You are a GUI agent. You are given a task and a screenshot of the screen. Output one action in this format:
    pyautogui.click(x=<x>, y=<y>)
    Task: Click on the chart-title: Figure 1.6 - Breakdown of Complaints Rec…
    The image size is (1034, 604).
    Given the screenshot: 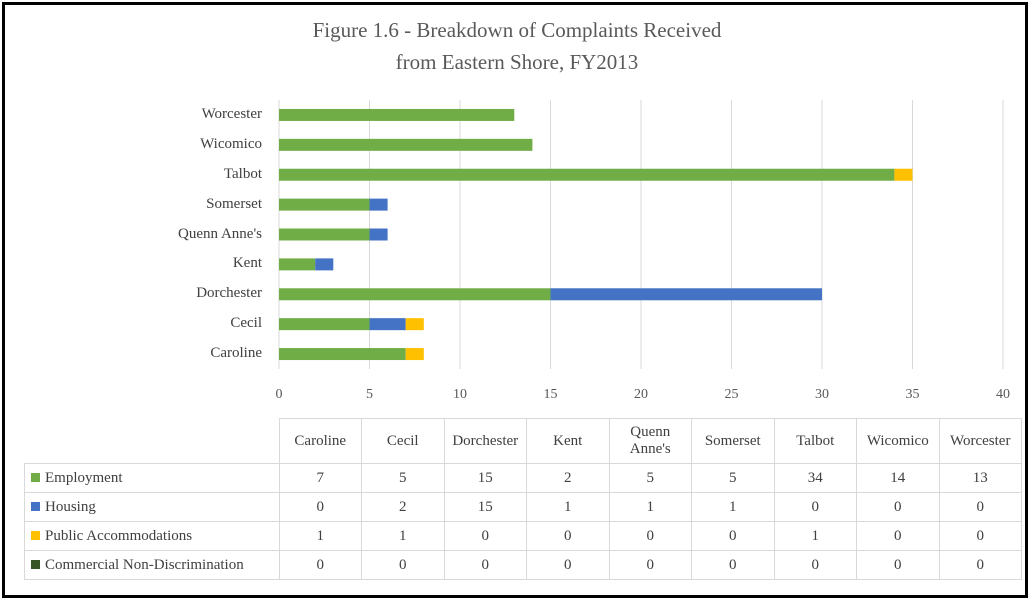 What is the action you would take?
    pyautogui.click(x=517, y=30)
    